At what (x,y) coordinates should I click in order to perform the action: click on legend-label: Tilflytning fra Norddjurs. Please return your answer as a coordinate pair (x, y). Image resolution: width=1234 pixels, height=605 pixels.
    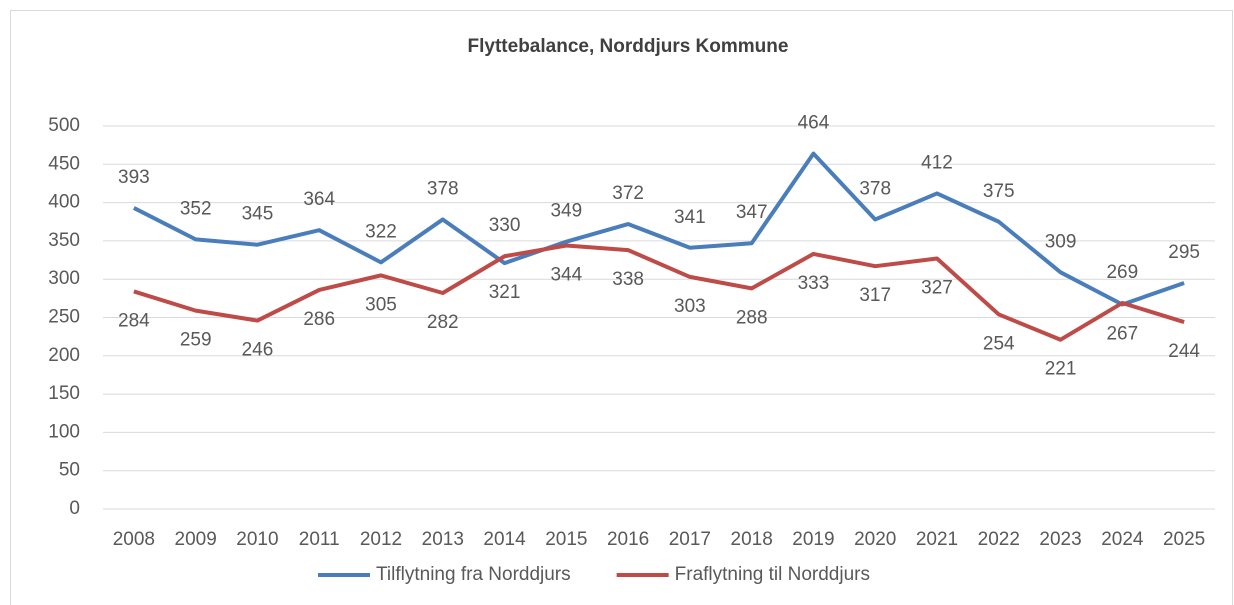
    Looking at the image, I should click on (473, 574).